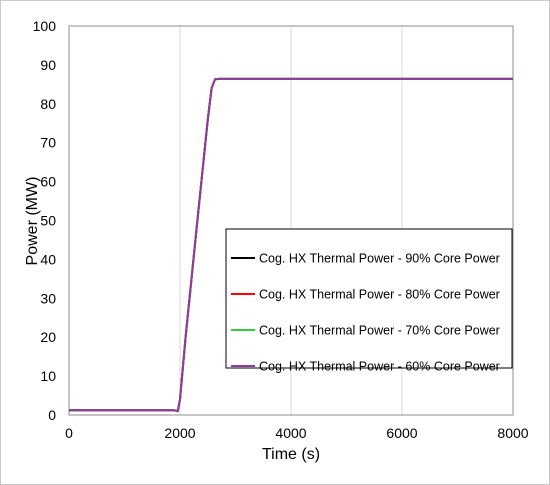 The image size is (550, 485). I want to click on x-tick-label: 4000, so click(290, 433).